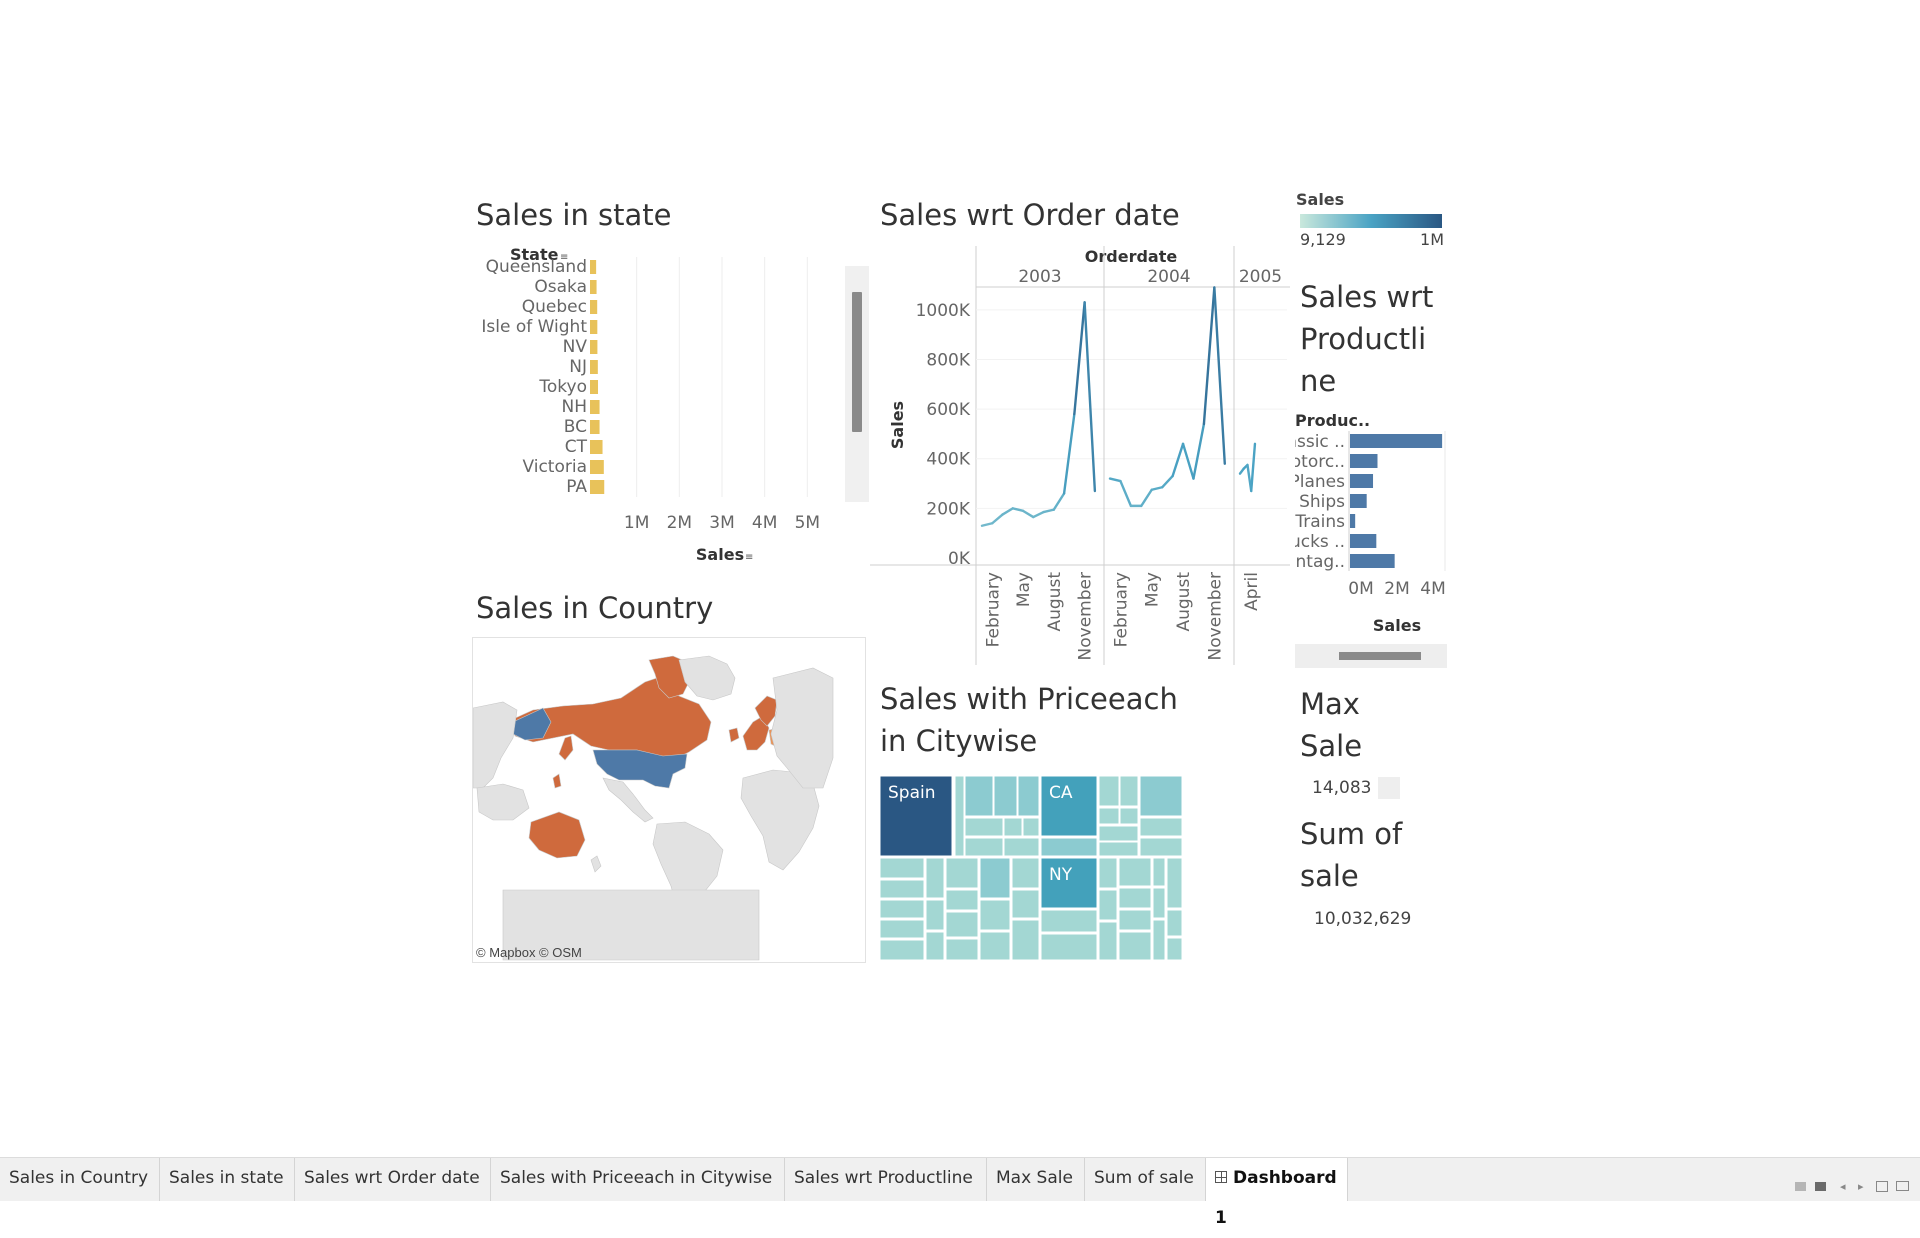 The width and height of the screenshot is (1920, 1238). Describe the element at coordinates (227, 1179) in the screenshot. I see `tab-sales-in-state: Sales in state` at that location.